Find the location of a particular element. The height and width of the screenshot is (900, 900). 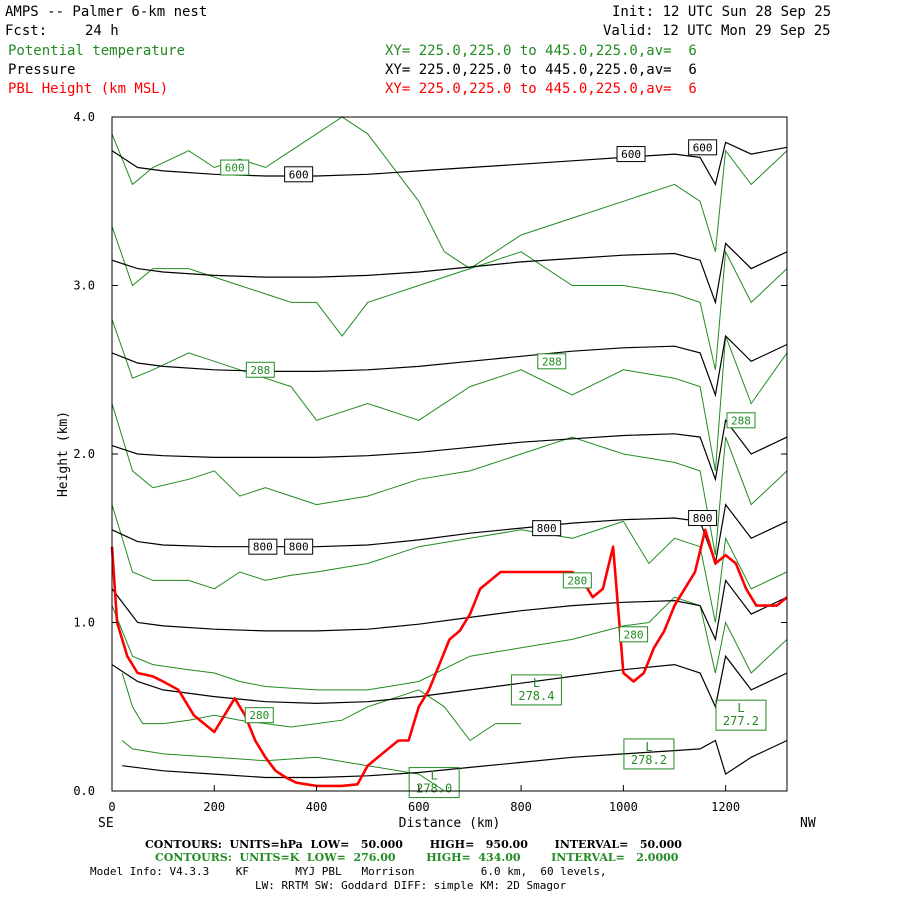

x-tick-label: 400 is located at coordinates (317, 807).